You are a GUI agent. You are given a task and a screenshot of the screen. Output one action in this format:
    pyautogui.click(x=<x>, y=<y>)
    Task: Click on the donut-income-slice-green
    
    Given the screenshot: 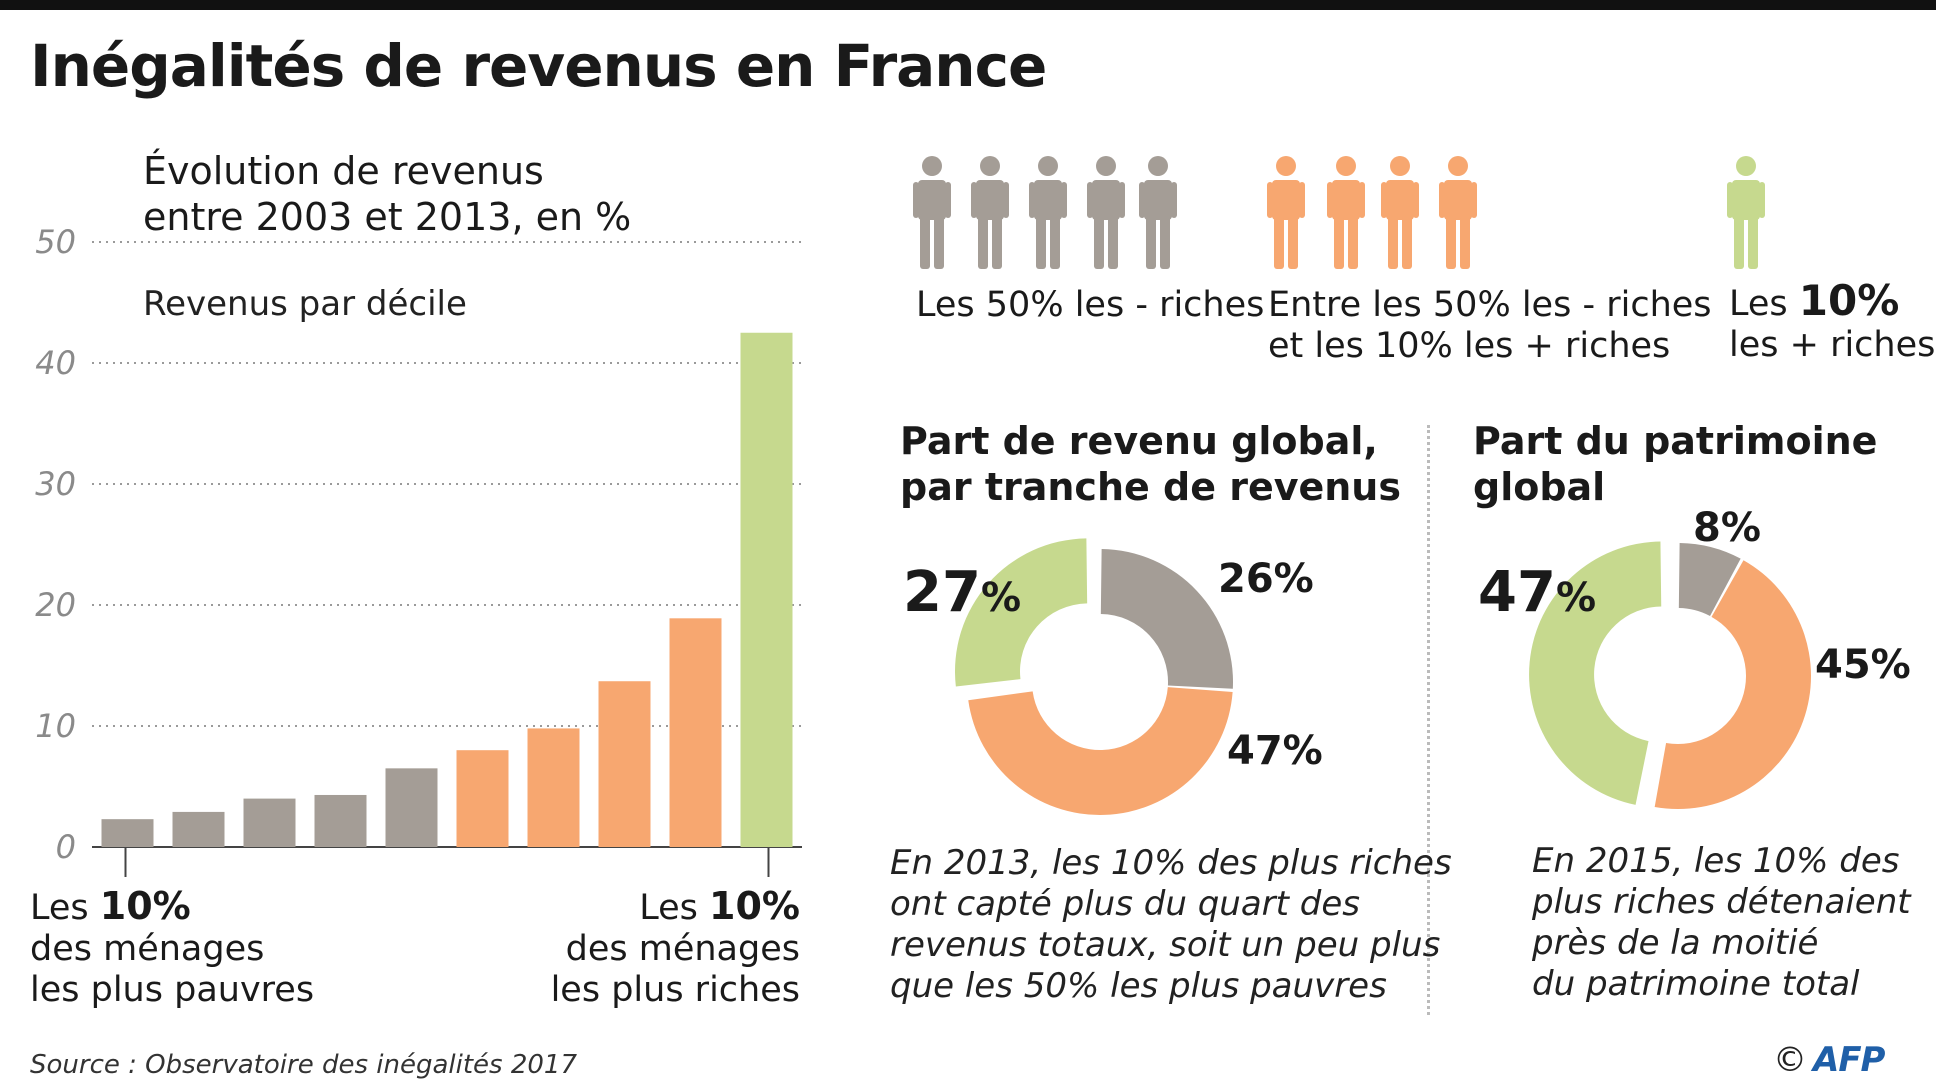 What is the action you would take?
    pyautogui.click(x=1021, y=612)
    